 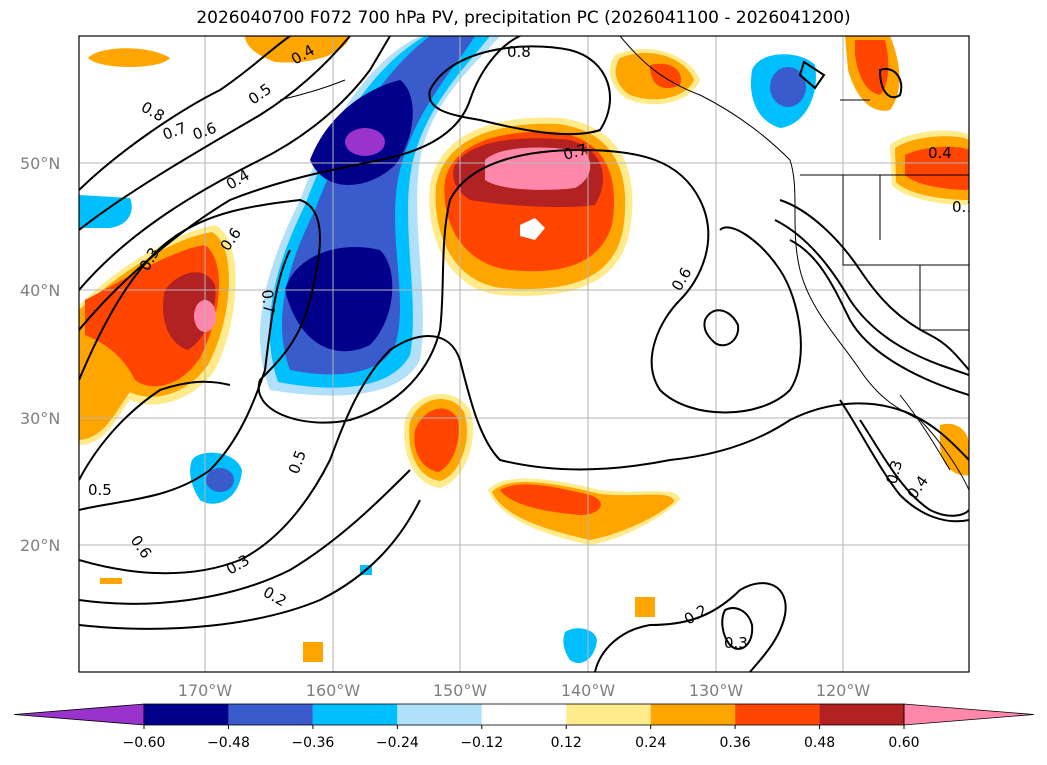 I want to click on colorbar-tick-label: −0.60, so click(x=144, y=743).